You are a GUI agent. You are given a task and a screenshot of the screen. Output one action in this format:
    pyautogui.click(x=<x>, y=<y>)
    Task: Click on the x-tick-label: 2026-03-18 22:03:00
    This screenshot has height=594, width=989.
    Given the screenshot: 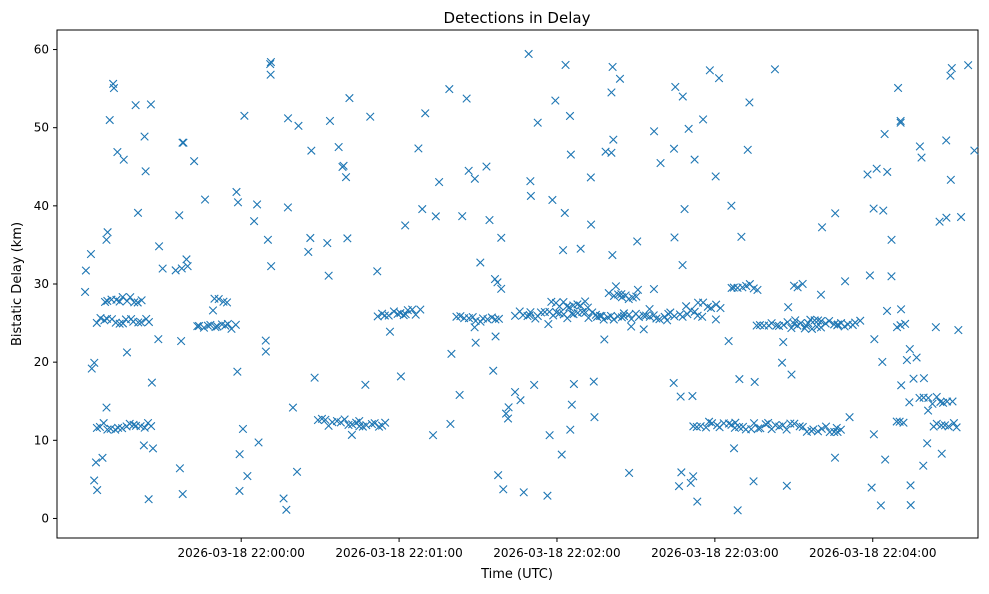 What is the action you would take?
    pyautogui.click(x=714, y=553)
    